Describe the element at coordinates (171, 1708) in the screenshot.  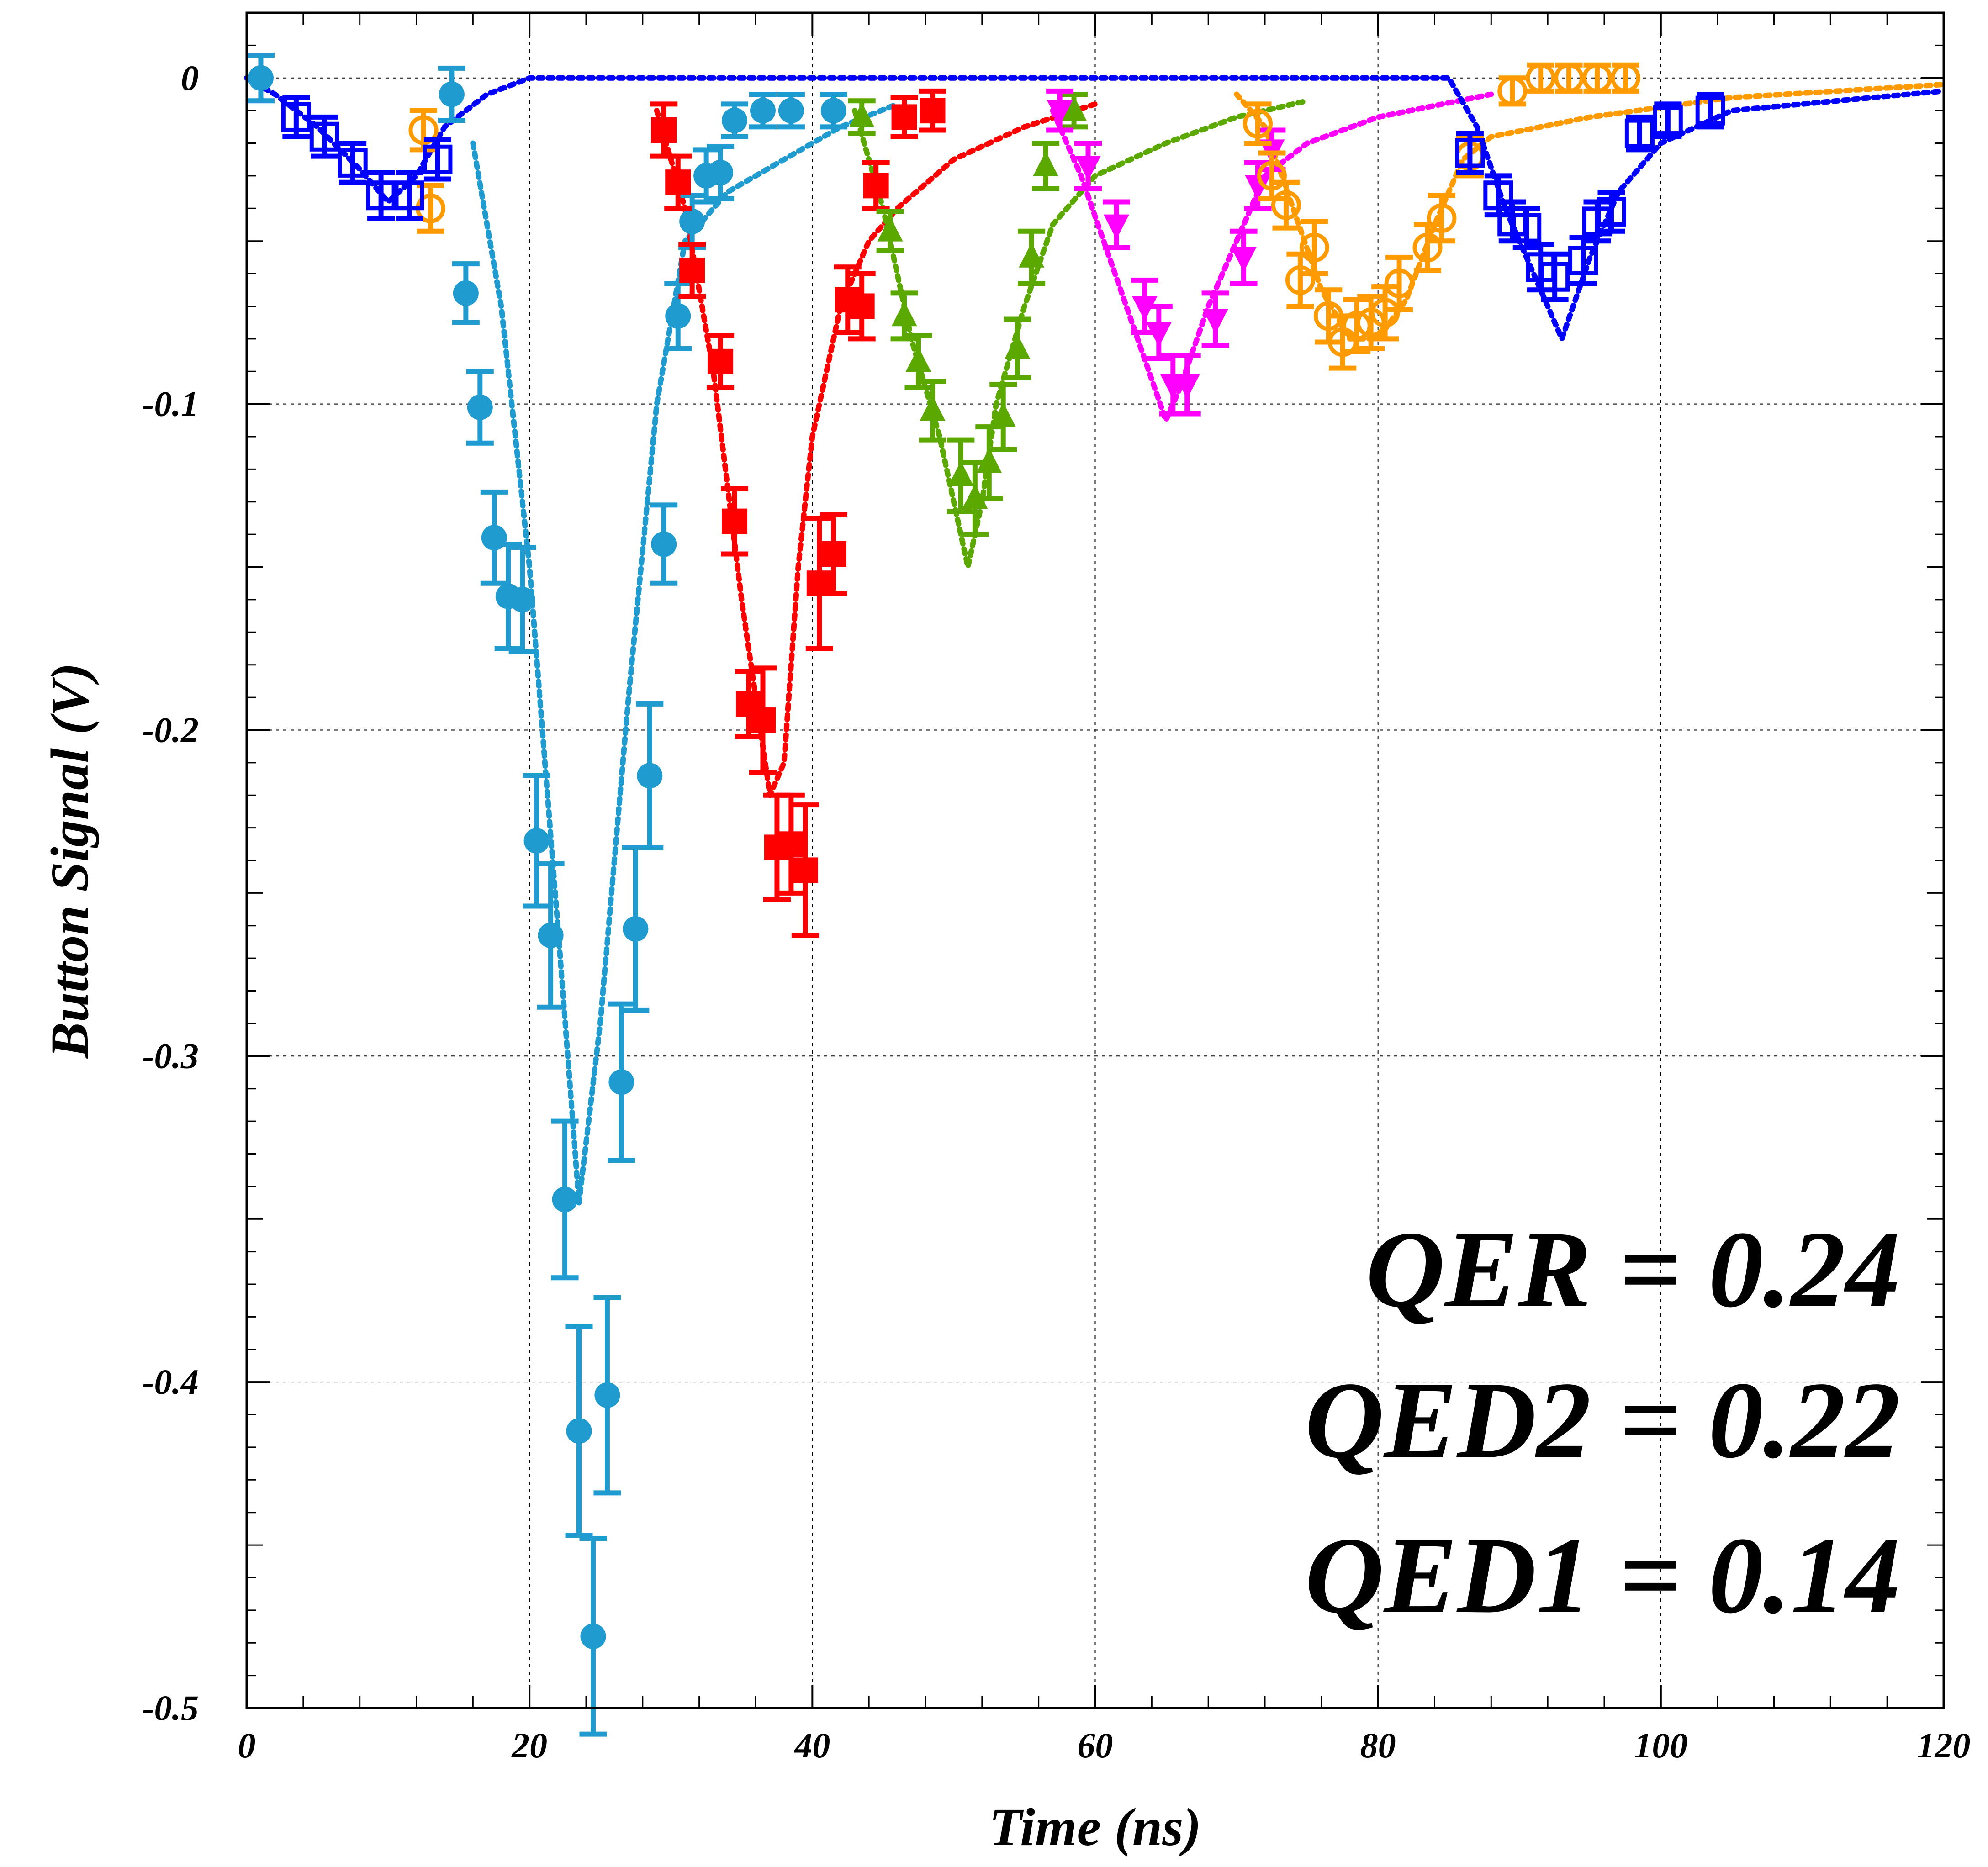
I see `y-tick-label: -0.5` at that location.